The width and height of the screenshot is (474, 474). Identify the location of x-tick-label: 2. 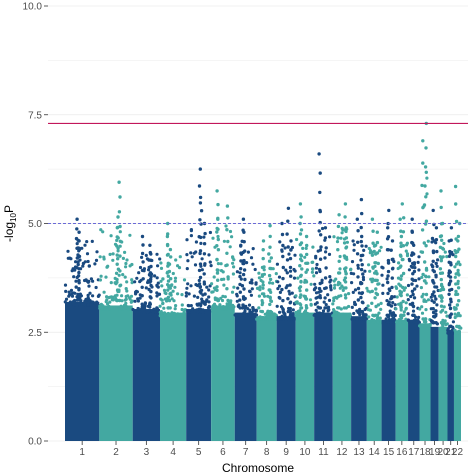
(116, 452).